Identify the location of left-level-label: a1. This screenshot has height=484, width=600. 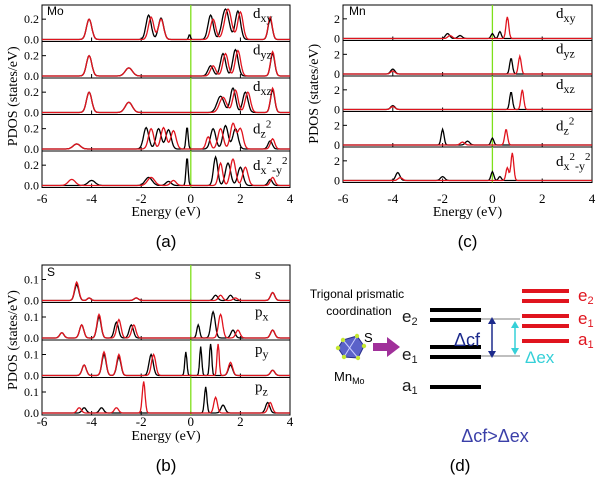
(410, 386).